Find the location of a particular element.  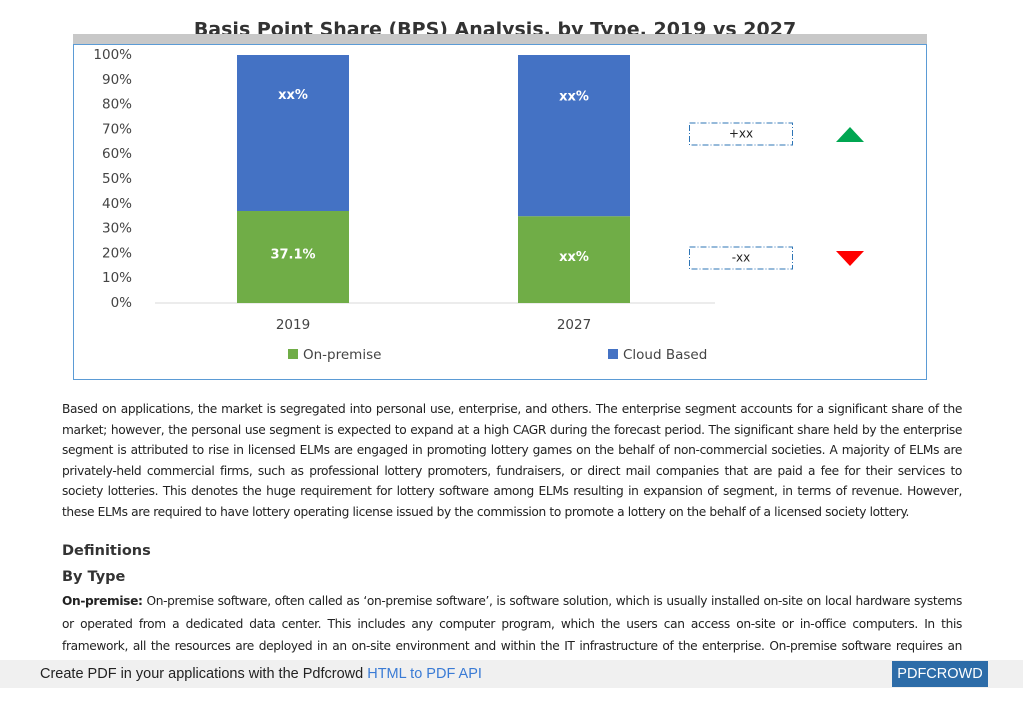

annotation: -xx is located at coordinates (741, 258).